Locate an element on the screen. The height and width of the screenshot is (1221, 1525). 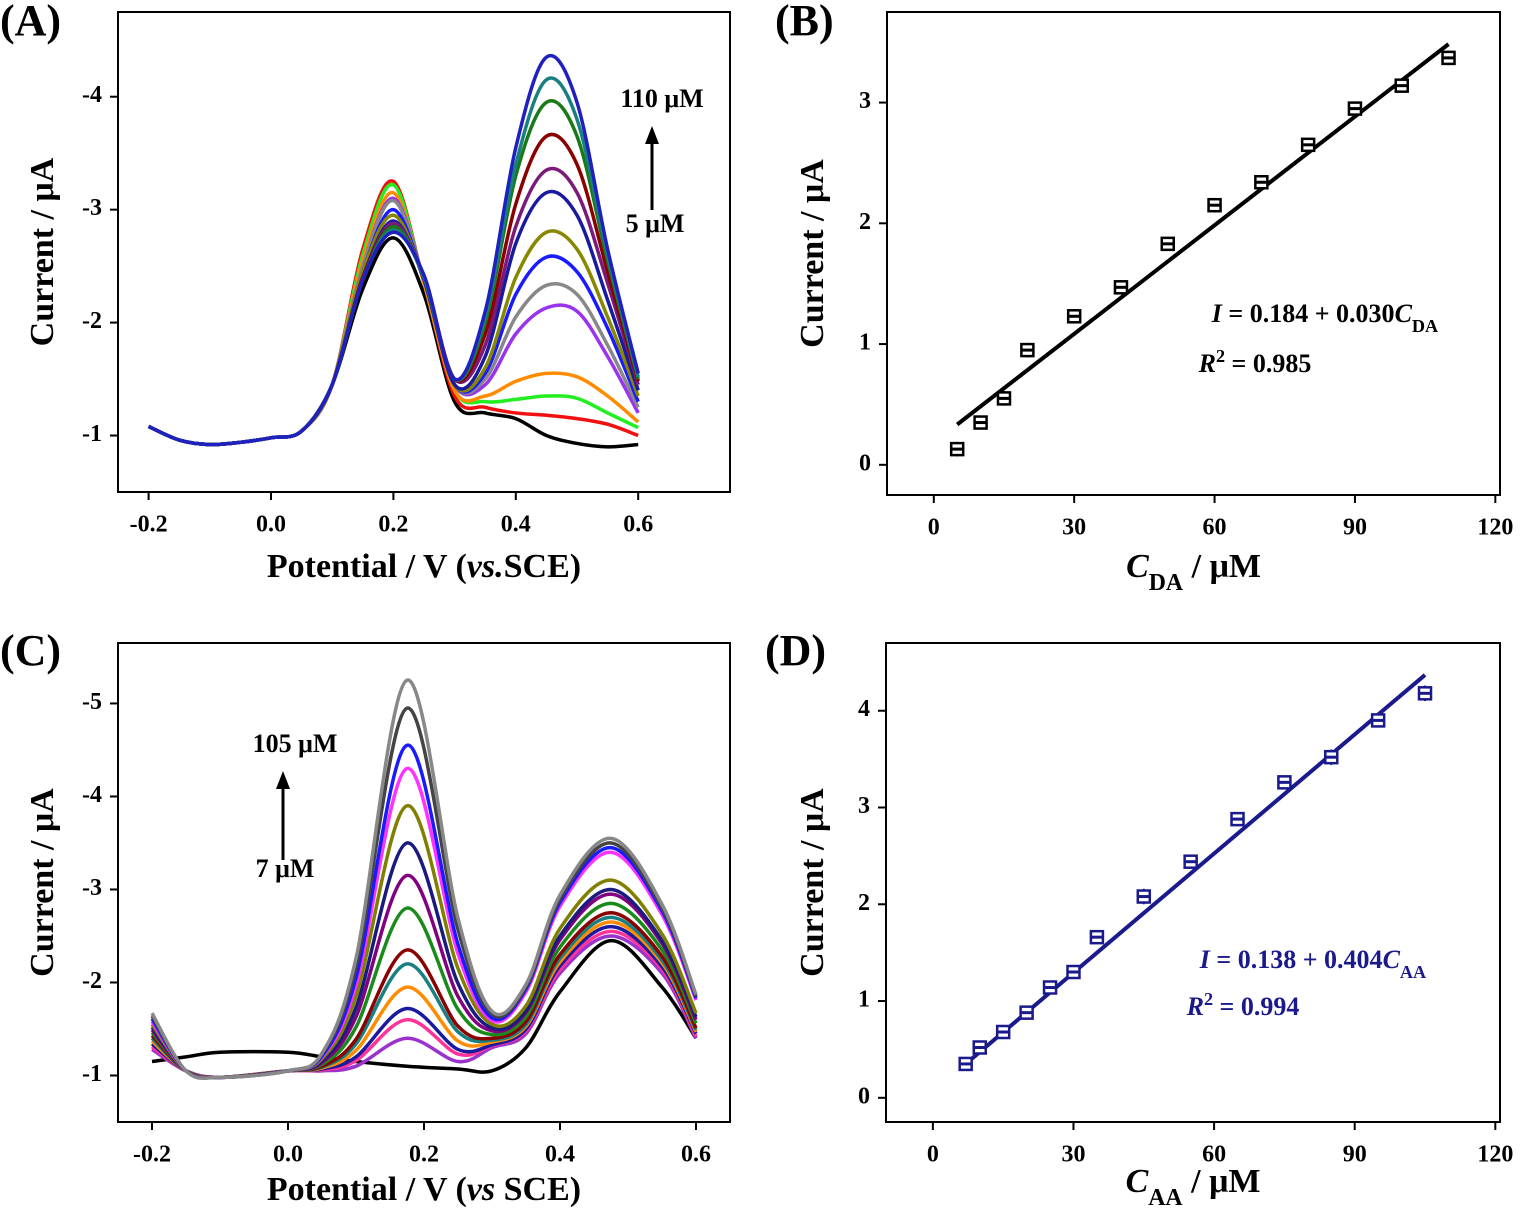
x-tick-label: 120 is located at coordinates (1495, 528).